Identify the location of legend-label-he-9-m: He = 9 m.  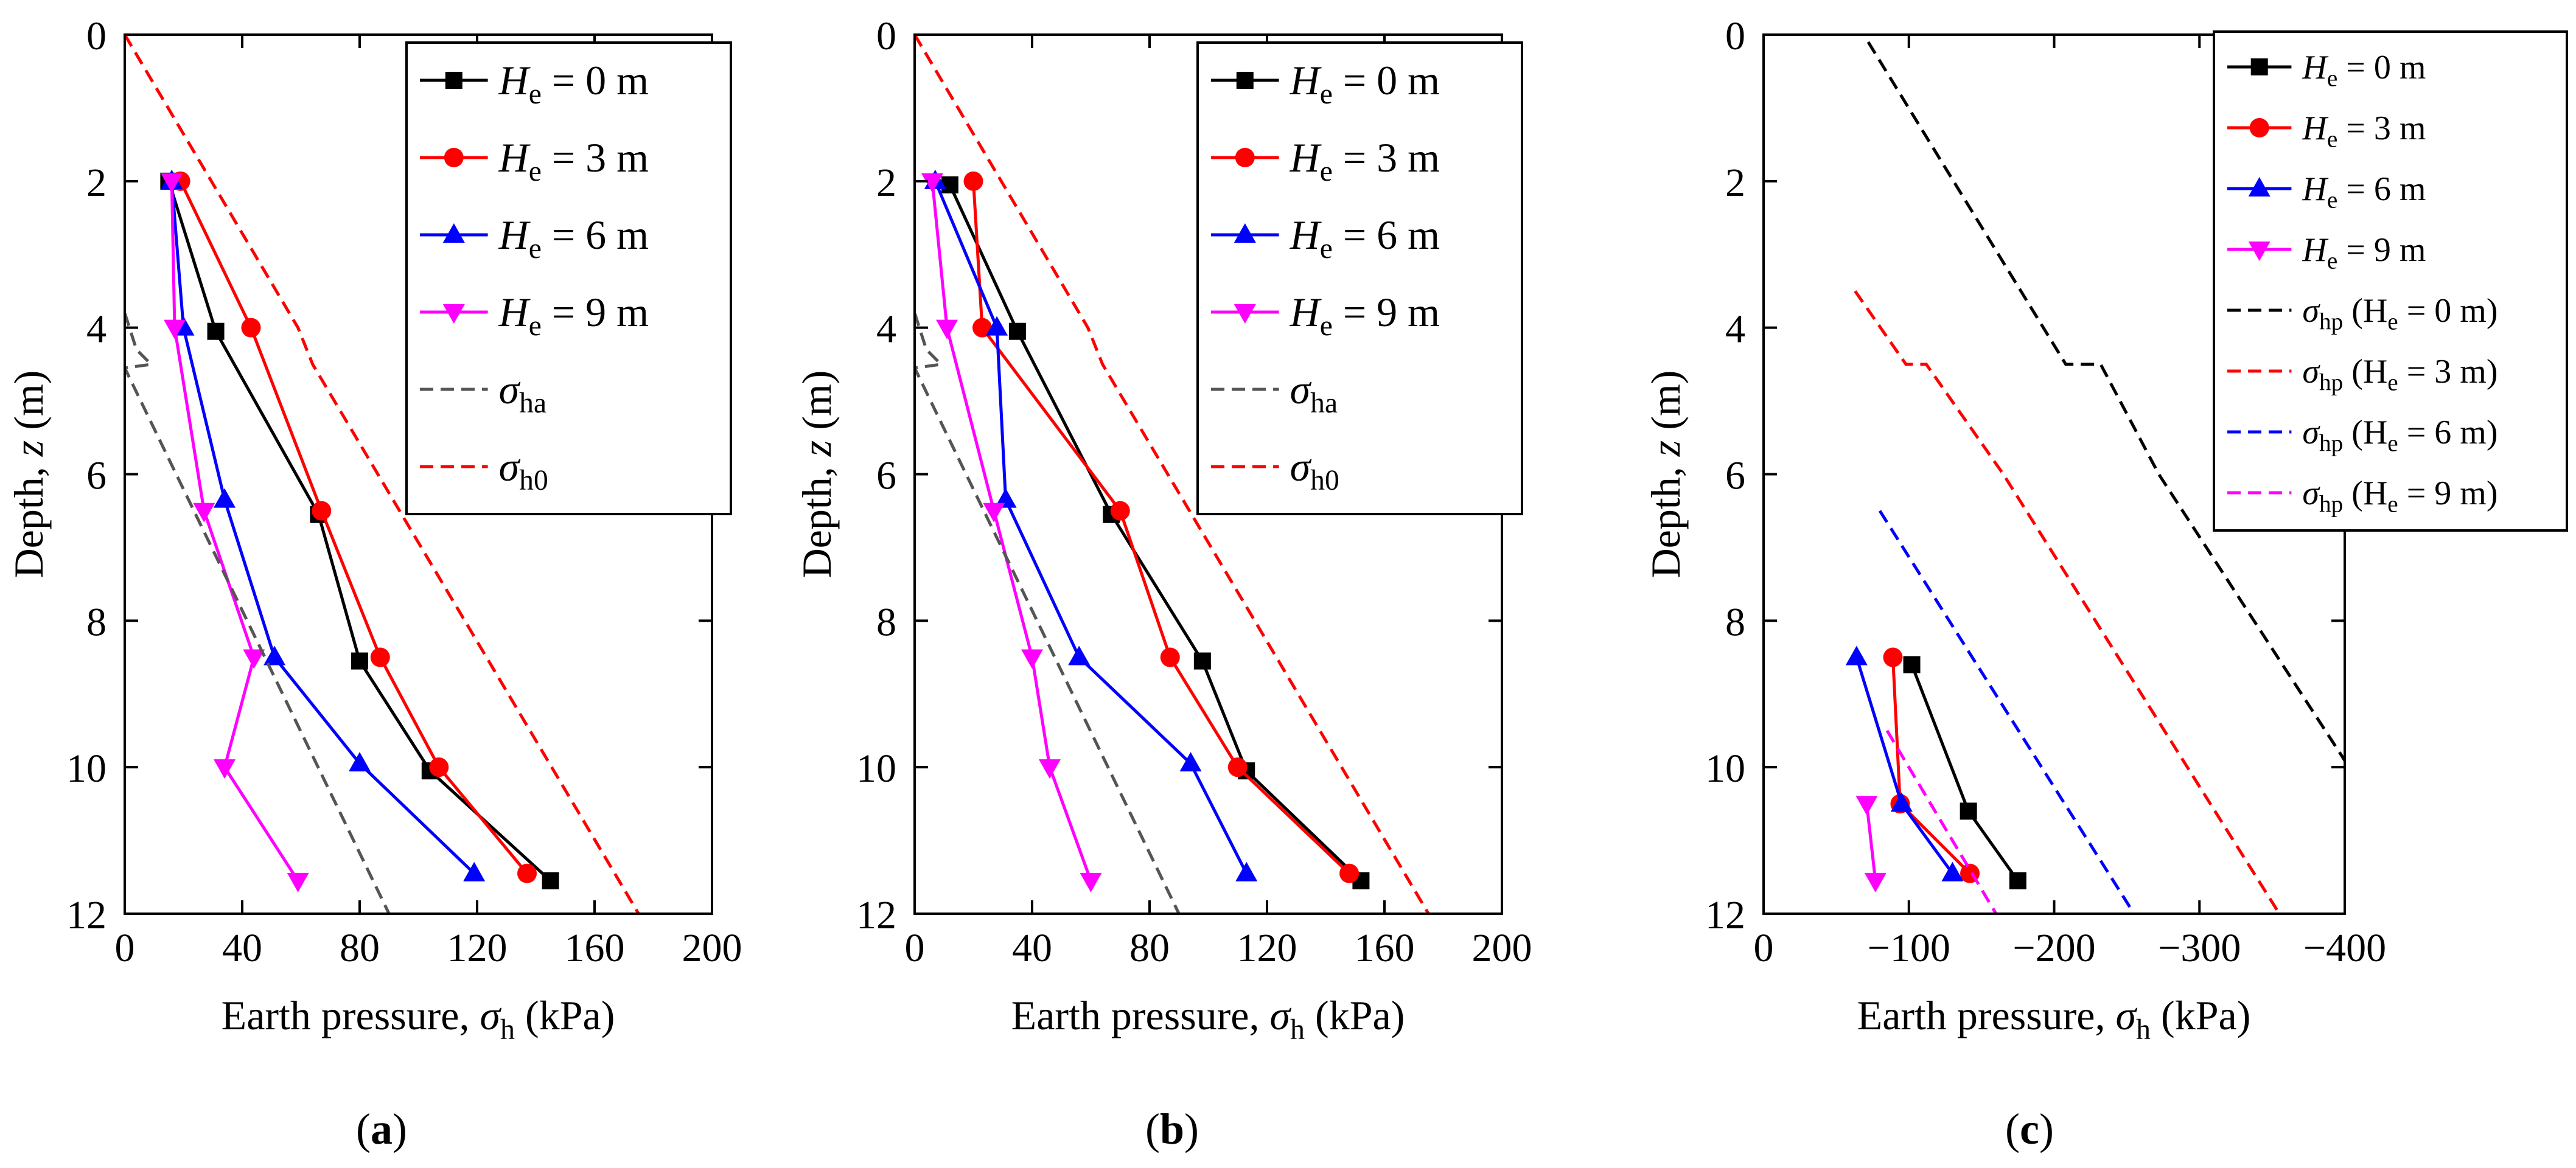
(2364, 252).